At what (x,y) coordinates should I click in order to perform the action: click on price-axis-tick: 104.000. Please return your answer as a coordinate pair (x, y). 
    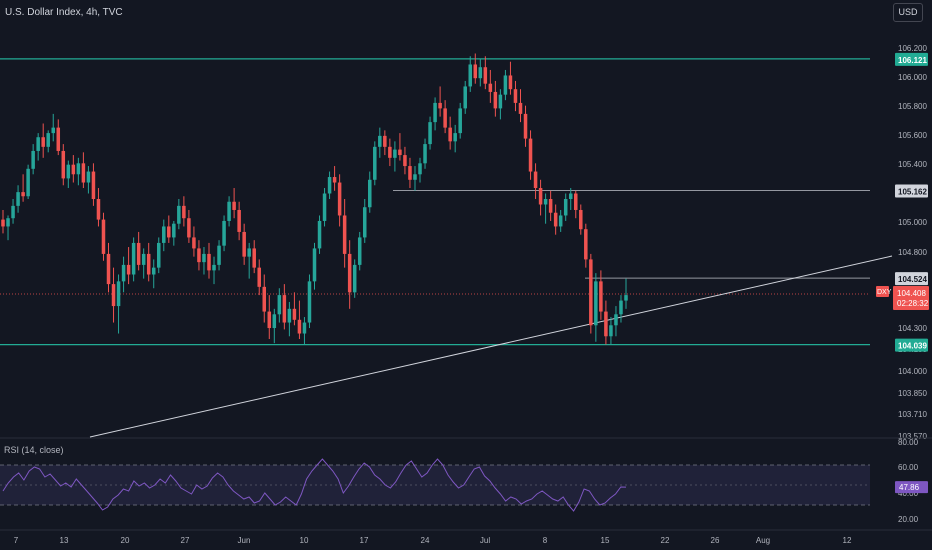
    Looking at the image, I should click on (912, 371).